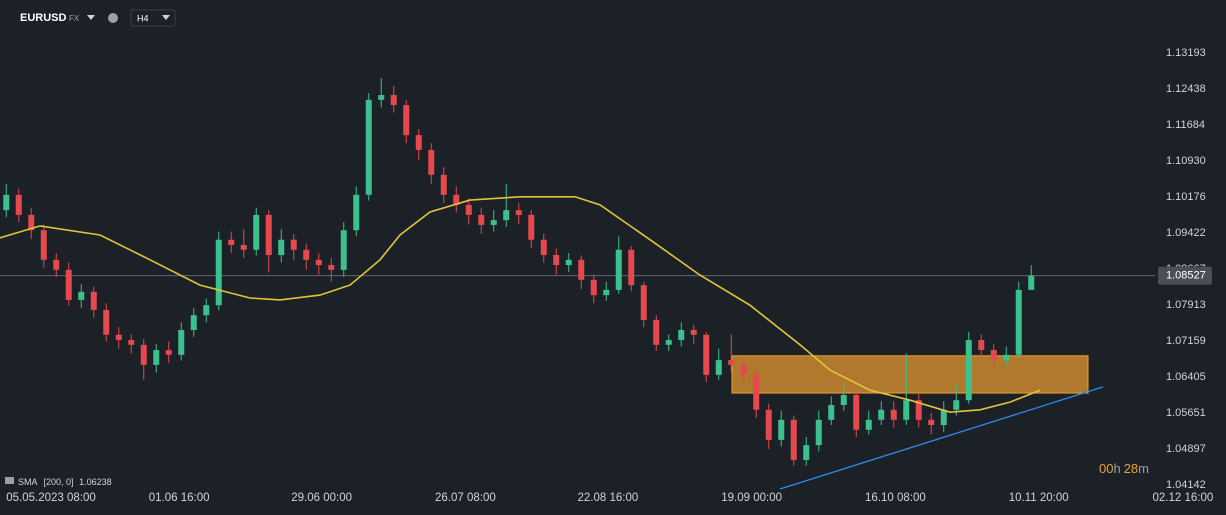 The height and width of the screenshot is (515, 1226). Describe the element at coordinates (1186, 161) in the screenshot. I see `y-tick-label: 1.10930` at that location.